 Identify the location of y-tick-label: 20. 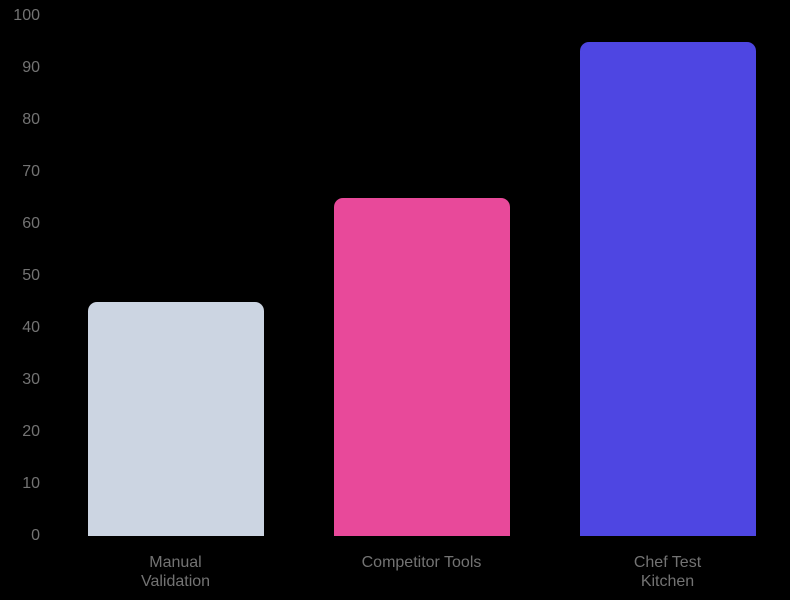
(31, 431).